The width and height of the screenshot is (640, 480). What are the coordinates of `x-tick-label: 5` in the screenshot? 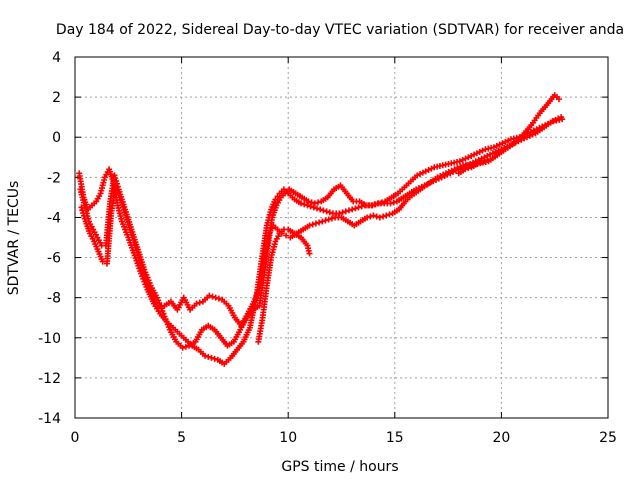 It's located at (181, 438).